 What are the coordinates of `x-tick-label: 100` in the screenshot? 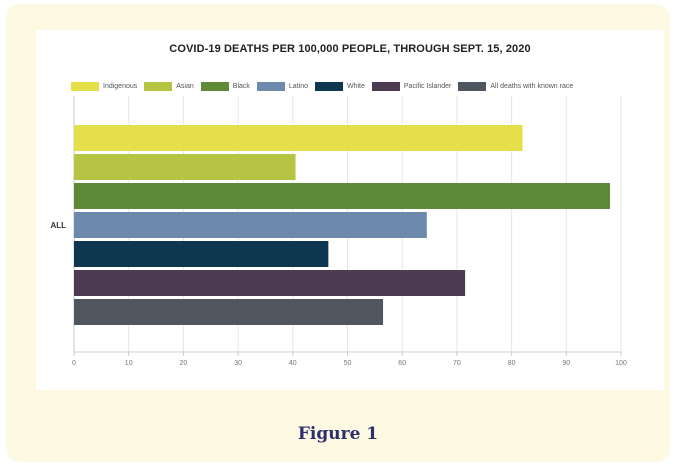 It's located at (621, 363).